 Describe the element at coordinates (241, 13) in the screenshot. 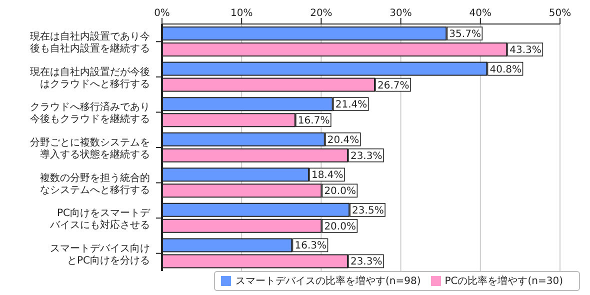

I see `x-tick-label: 10%` at that location.